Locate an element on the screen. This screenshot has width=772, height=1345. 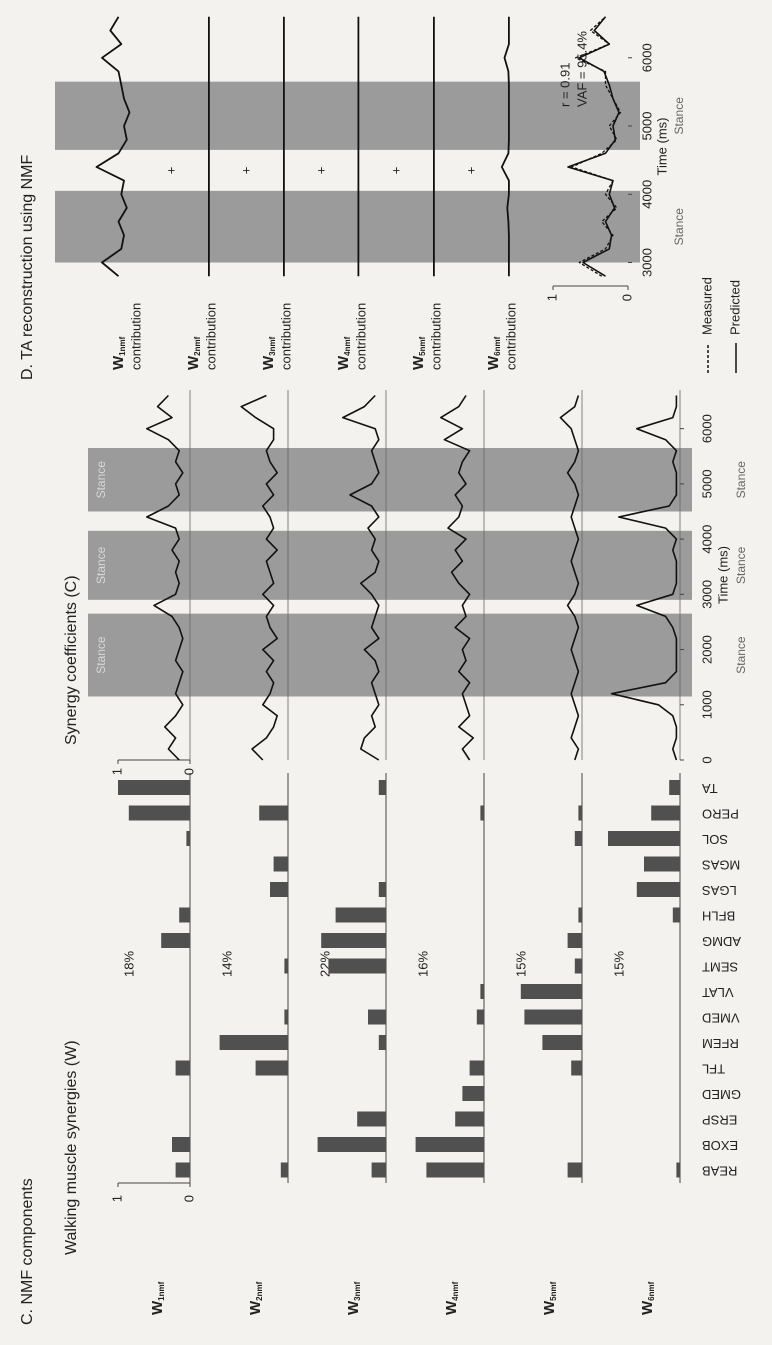
muscle-label: ERSP is located at coordinates (719, 1120).